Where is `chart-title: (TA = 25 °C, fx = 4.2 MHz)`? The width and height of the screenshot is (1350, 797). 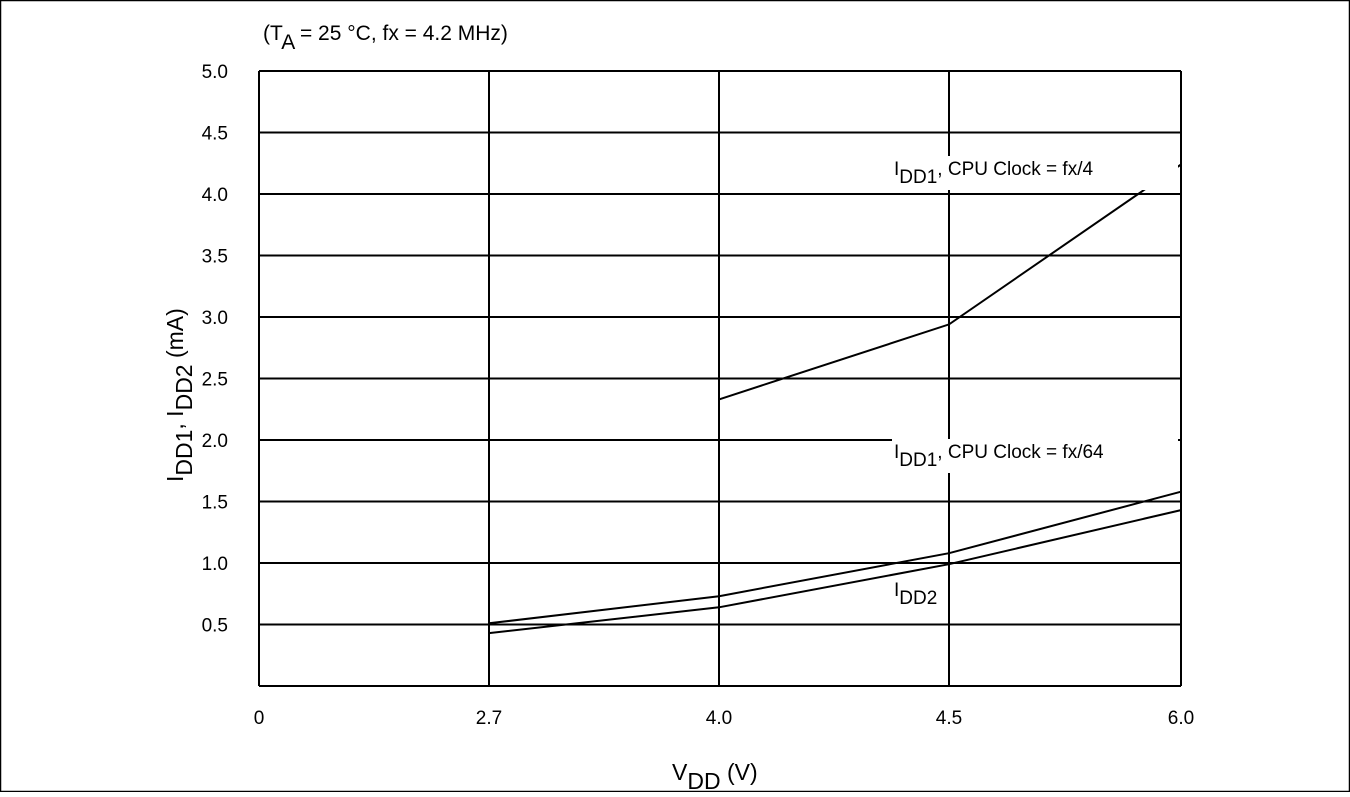 chart-title: (TA = 25 °C, fx = 4.2 MHz) is located at coordinates (385, 38).